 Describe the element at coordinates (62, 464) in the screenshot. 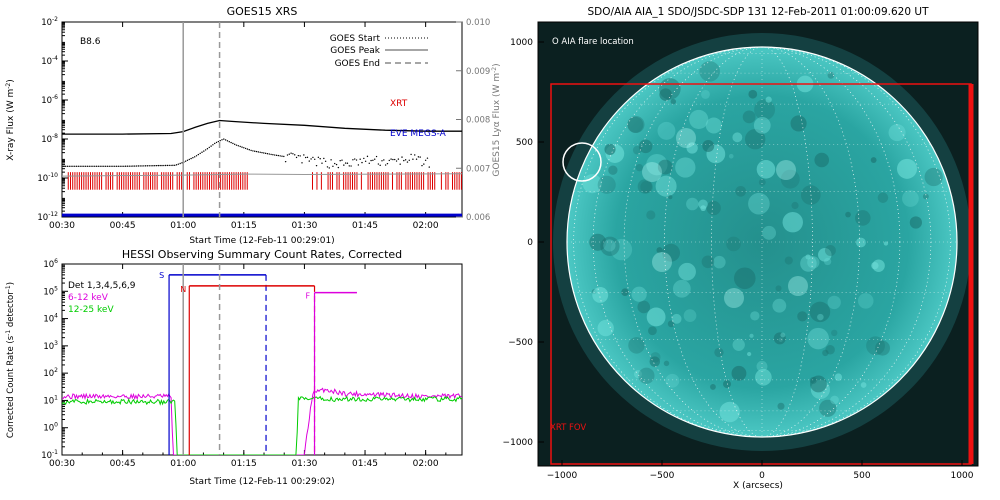

I see `hessi-xtick-label: 00:30` at that location.